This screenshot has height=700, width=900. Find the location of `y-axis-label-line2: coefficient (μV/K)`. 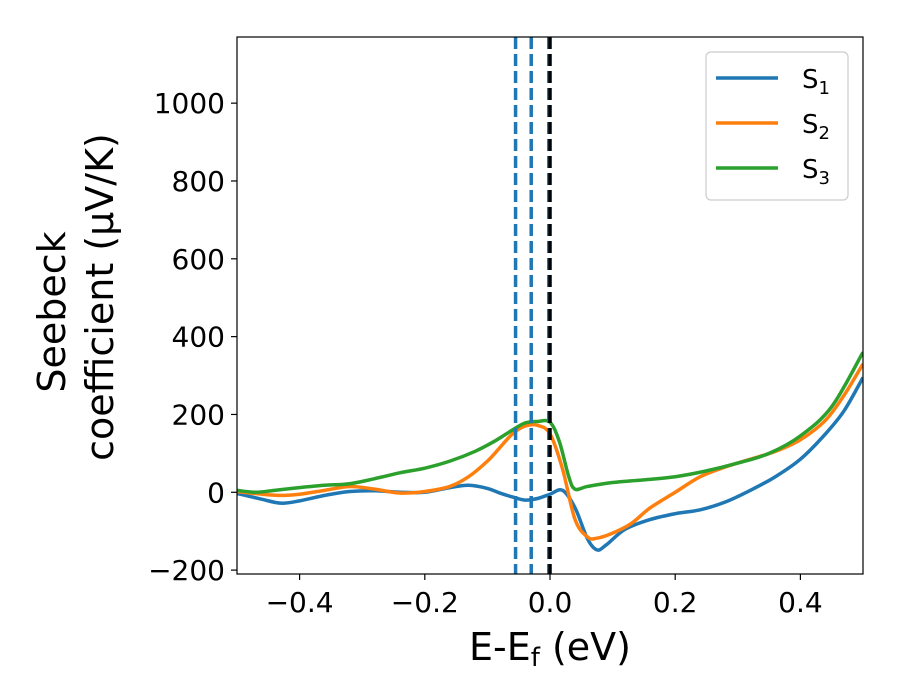

y-axis-label-line2: coefficient (μV/K) is located at coordinates (100, 297).